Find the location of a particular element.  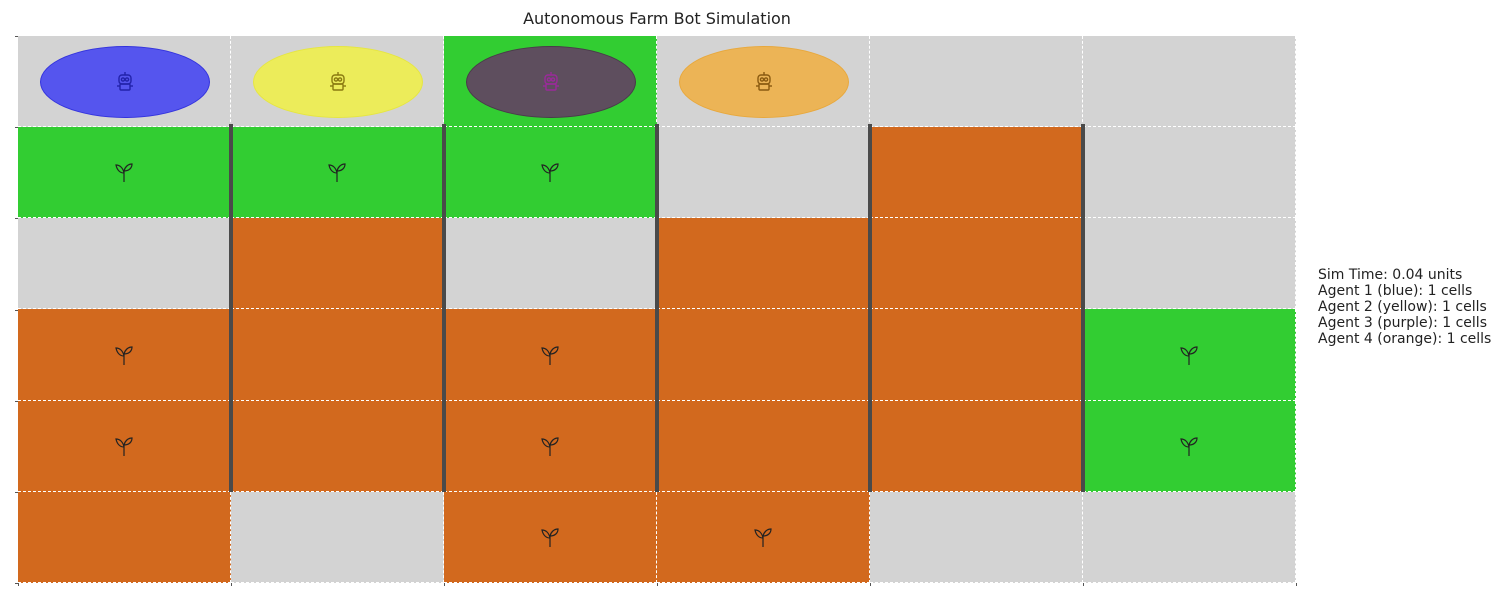

agent-orange is located at coordinates (764, 82).